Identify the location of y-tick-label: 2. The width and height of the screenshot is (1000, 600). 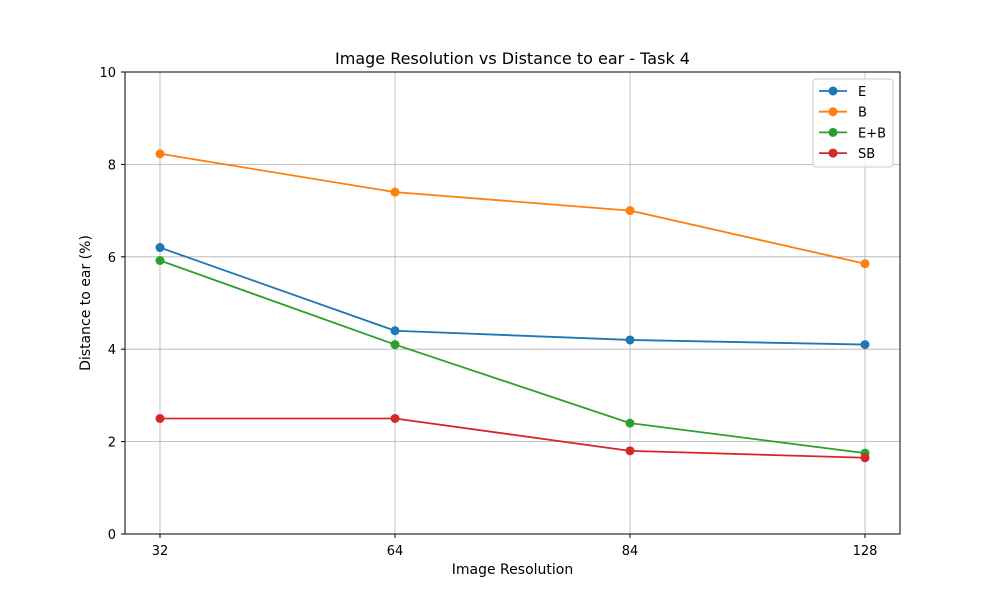
(112, 443).